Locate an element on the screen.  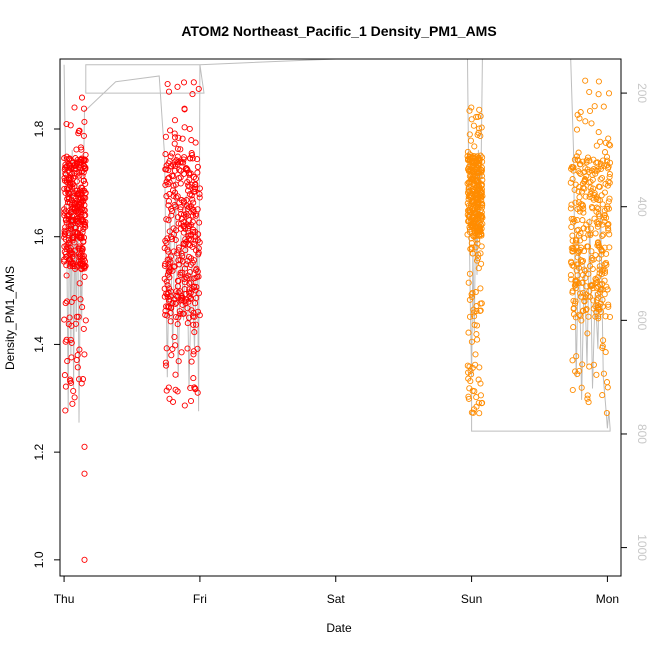
data-point-outlier is located at coordinates (84, 473).